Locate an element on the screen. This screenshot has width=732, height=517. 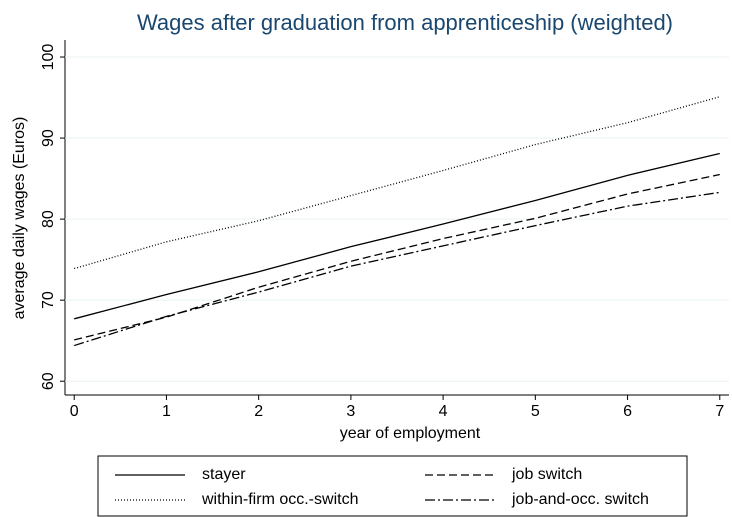
x-tick-label: 4 is located at coordinates (443, 411).